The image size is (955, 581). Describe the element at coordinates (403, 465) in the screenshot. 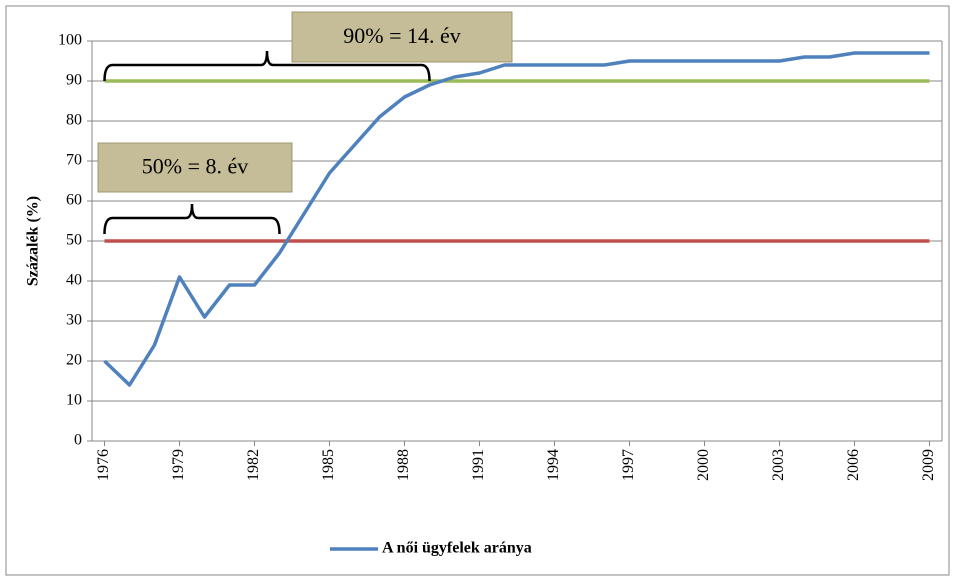

I see `x-tick-label: 1988` at that location.